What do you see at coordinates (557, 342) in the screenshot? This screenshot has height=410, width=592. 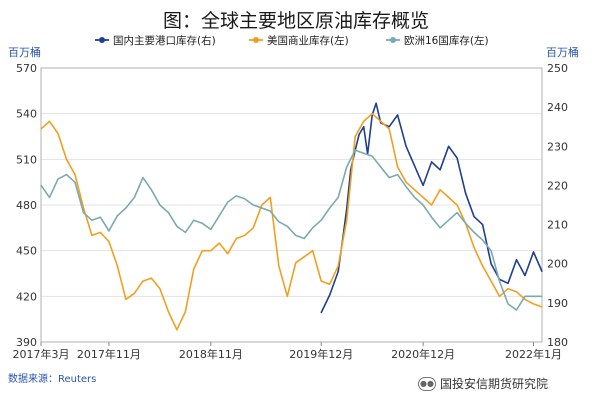 I see `right-tick-label: 180` at bounding box center [557, 342].